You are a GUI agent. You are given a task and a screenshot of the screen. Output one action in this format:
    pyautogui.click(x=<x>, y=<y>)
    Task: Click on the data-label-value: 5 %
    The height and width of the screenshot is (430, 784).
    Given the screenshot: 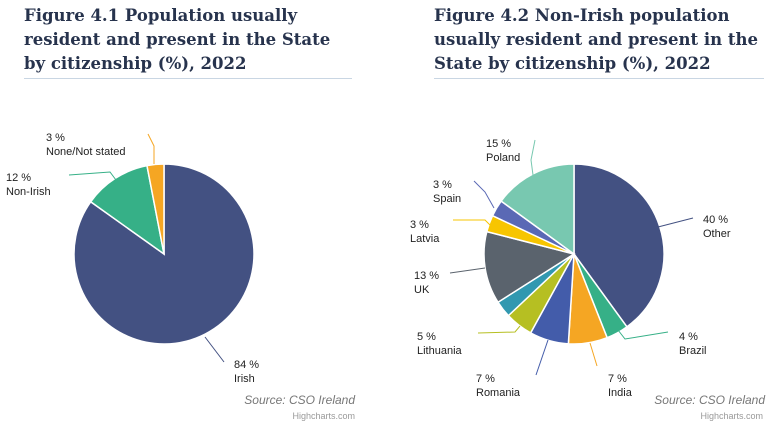 What is the action you would take?
    pyautogui.click(x=426, y=337)
    